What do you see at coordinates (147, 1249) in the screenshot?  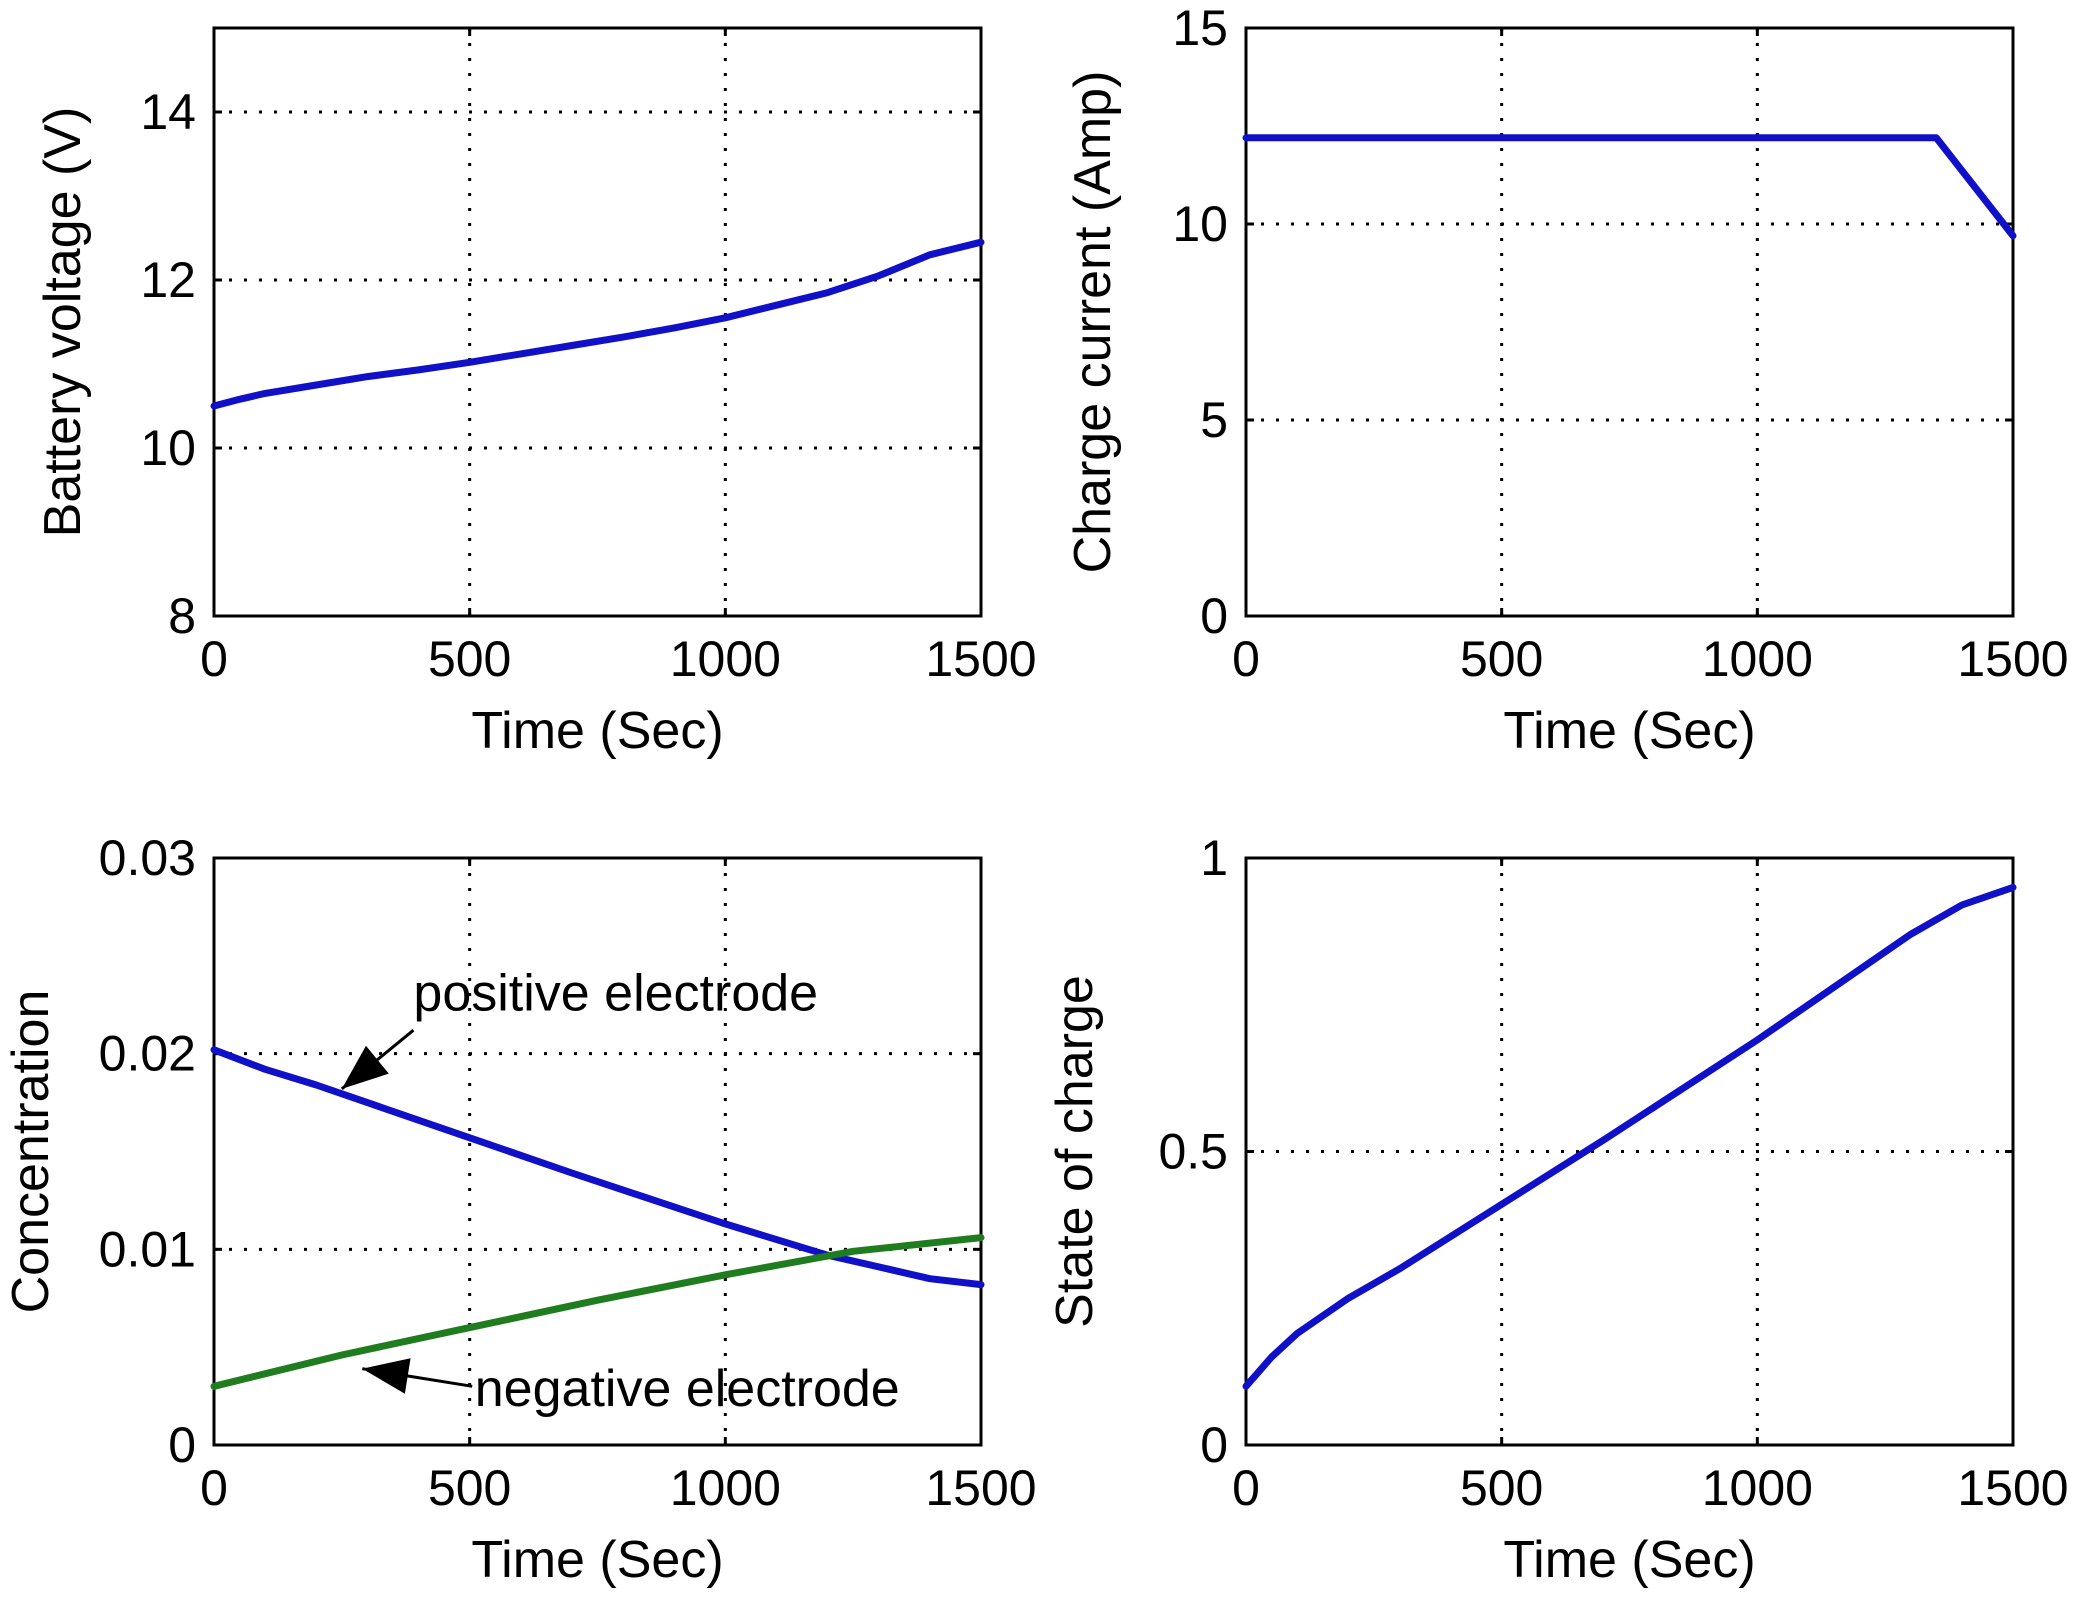 I see `y-tick-label: 0.01` at bounding box center [147, 1249].